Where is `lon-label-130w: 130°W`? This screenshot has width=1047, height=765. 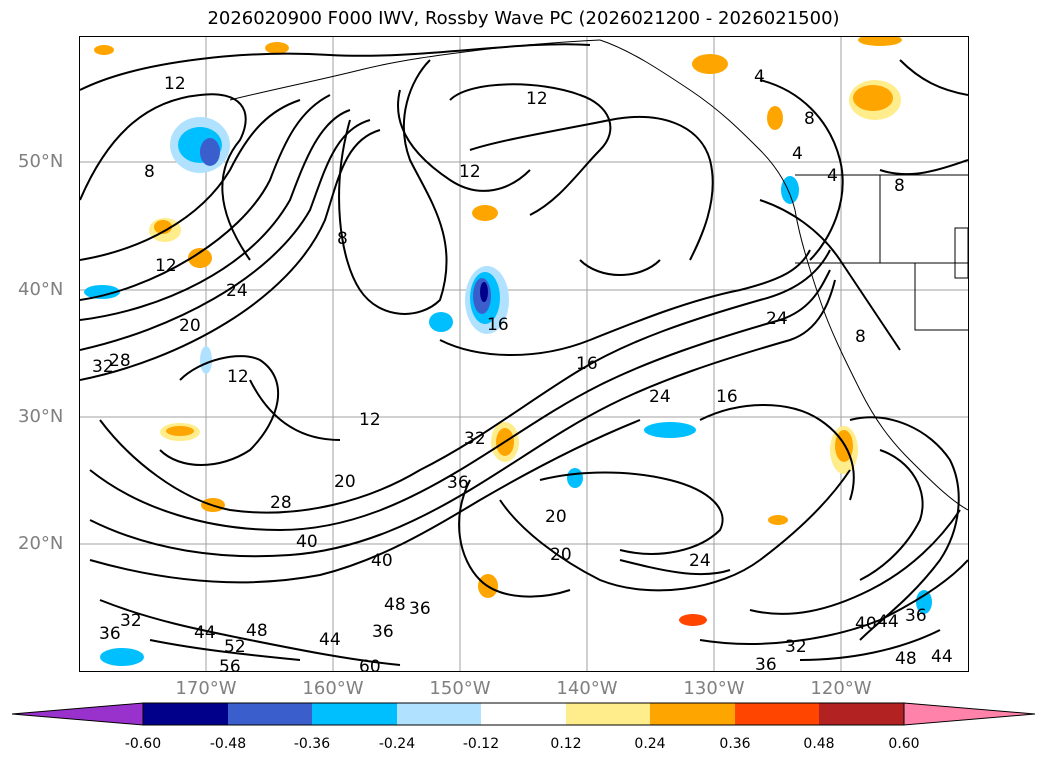 lon-label-130w: 130°W is located at coordinates (714, 688).